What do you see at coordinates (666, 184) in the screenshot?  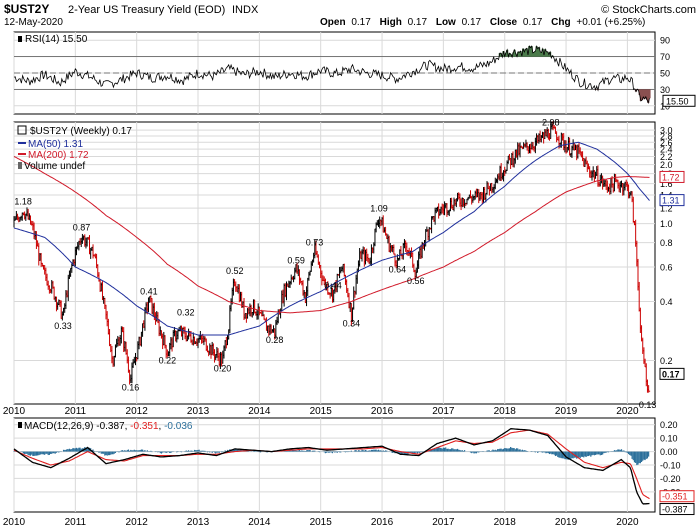 I see `price-y-tick-label: 1.6` at bounding box center [666, 184].